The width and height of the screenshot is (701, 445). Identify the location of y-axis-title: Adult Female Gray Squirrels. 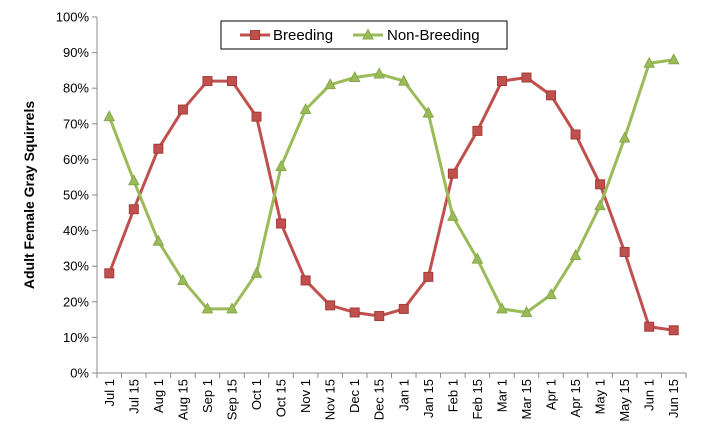
(29, 195).